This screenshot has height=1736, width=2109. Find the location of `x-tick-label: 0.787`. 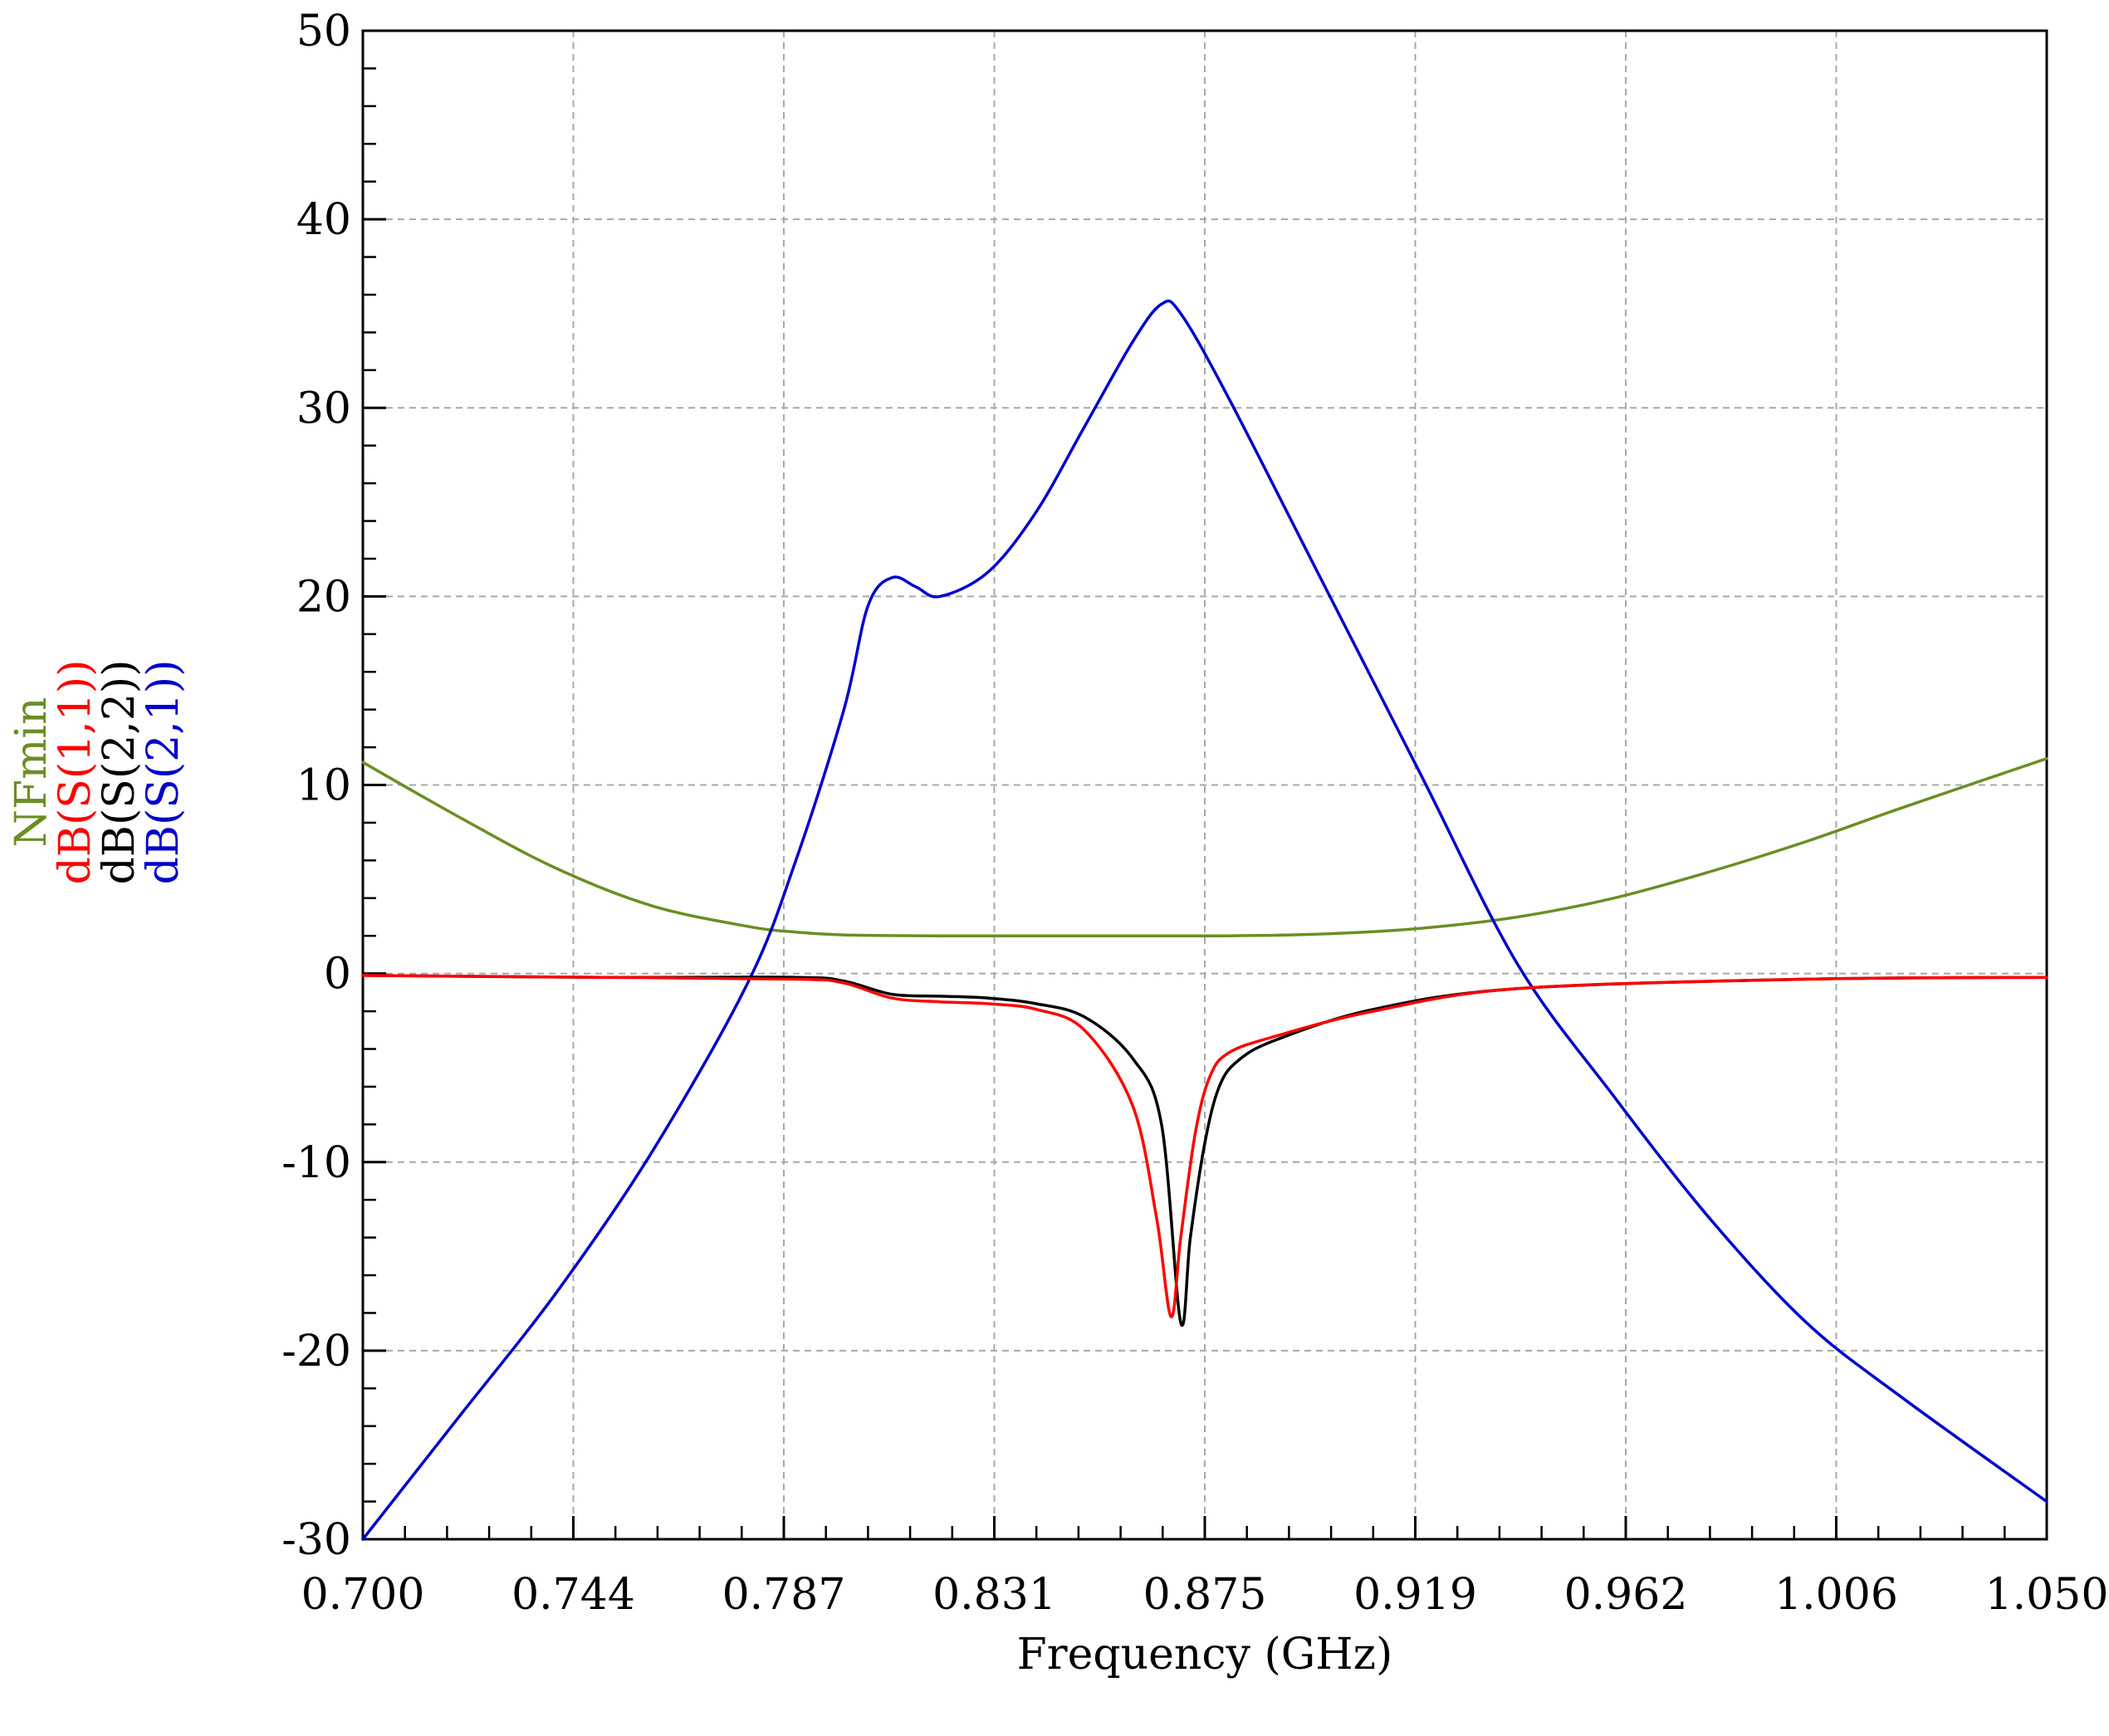

x-tick-label: 0.787 is located at coordinates (784, 1595).